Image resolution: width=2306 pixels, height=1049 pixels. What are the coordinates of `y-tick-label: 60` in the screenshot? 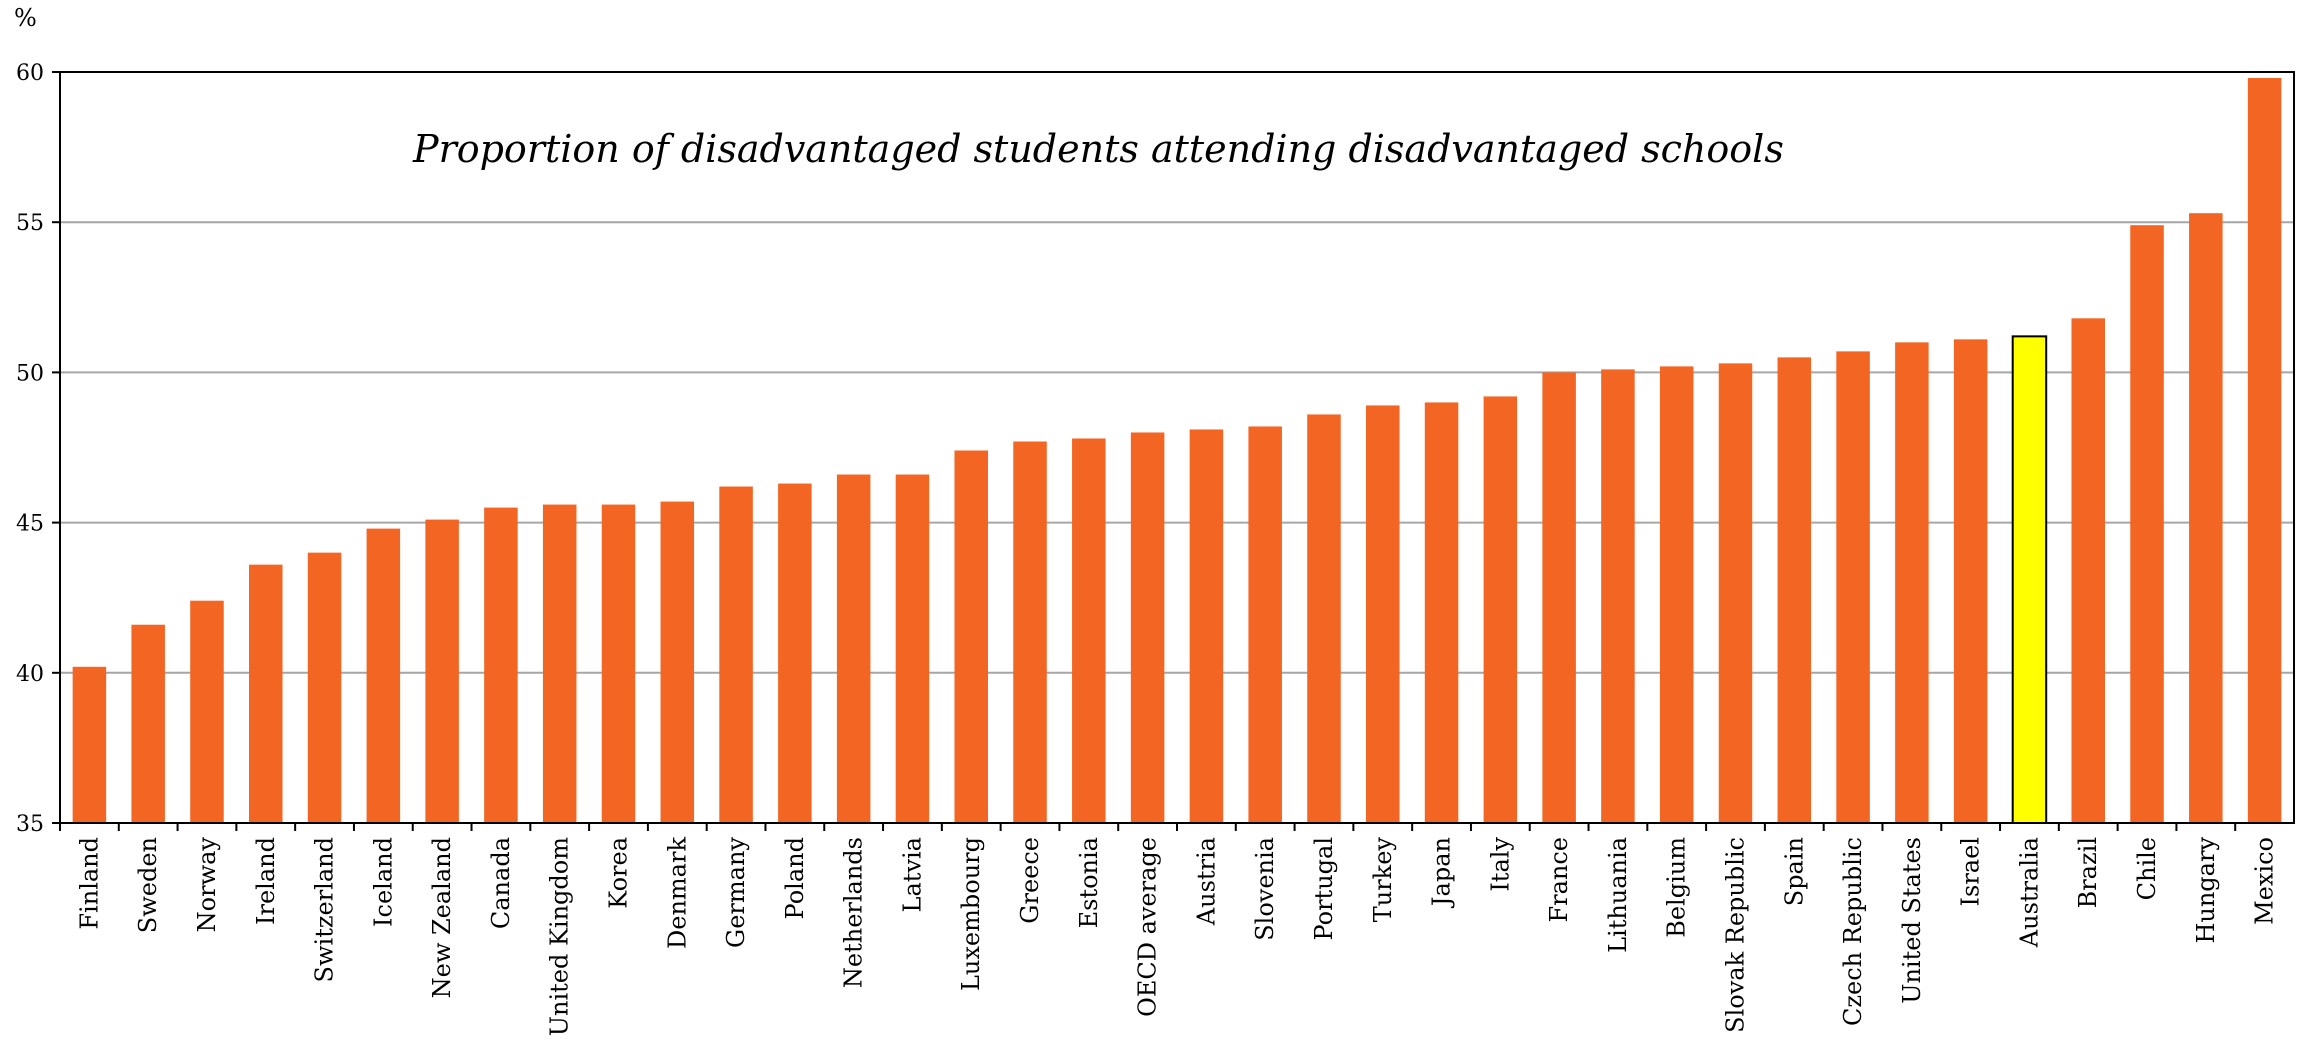 It's located at (30, 73).